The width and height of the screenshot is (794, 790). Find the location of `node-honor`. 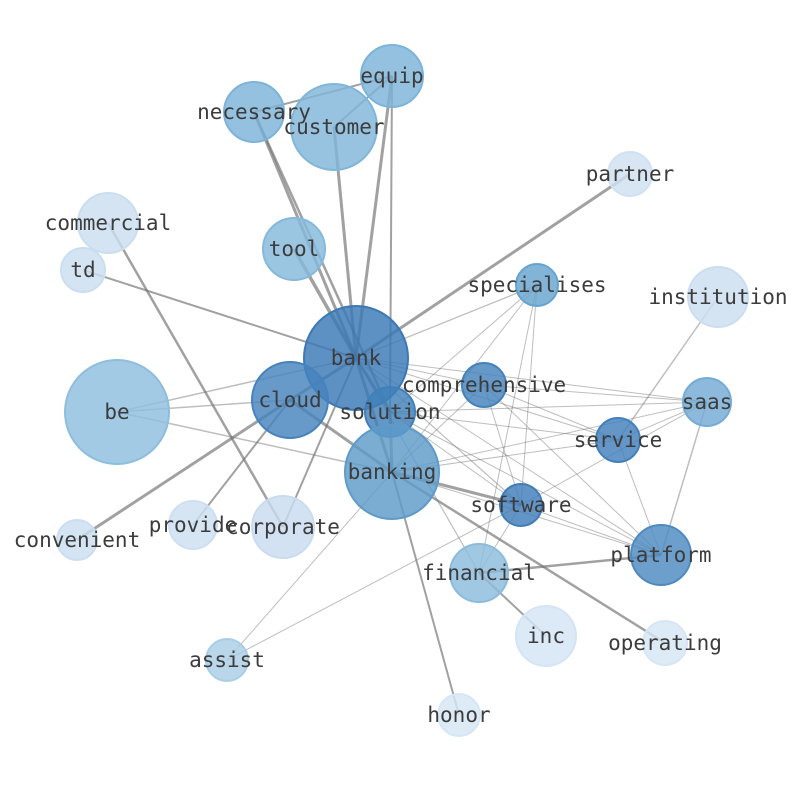

node-honor is located at coordinates (459, 715).